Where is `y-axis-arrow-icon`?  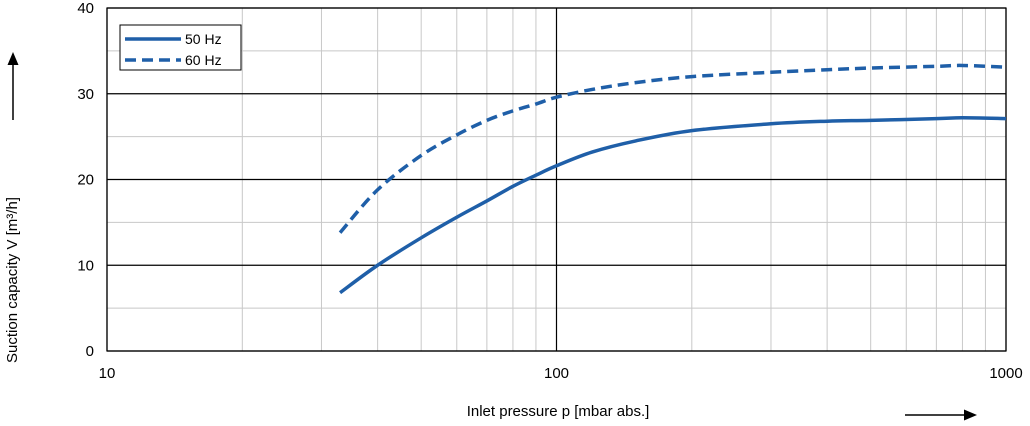
y-axis-arrow-icon is located at coordinates (13, 86).